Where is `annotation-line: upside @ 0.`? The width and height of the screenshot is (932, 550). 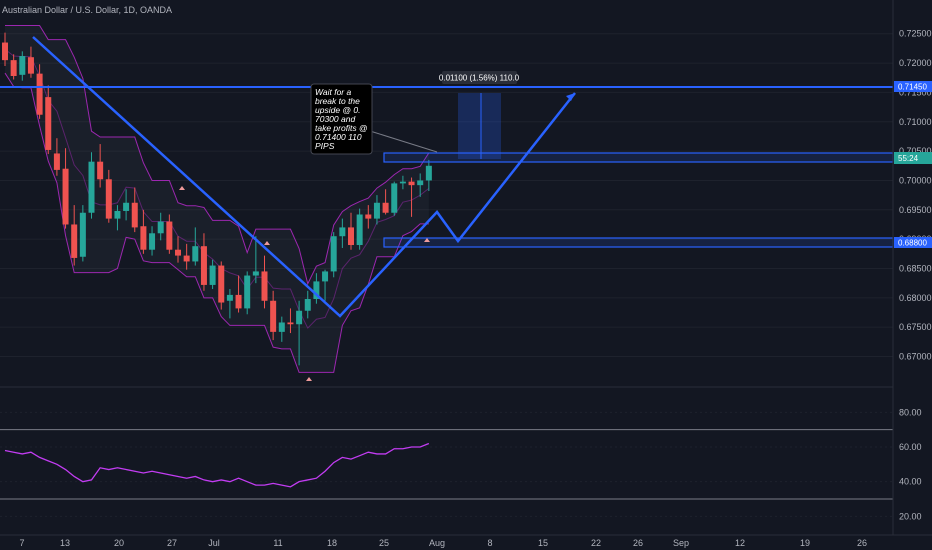 annotation-line: upside @ 0. is located at coordinates (338, 110).